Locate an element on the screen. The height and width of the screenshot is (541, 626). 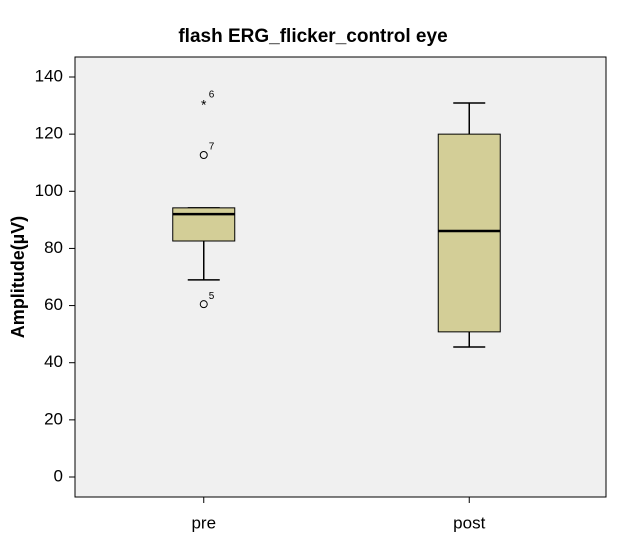
x-tick-label: pre is located at coordinates (203, 522).